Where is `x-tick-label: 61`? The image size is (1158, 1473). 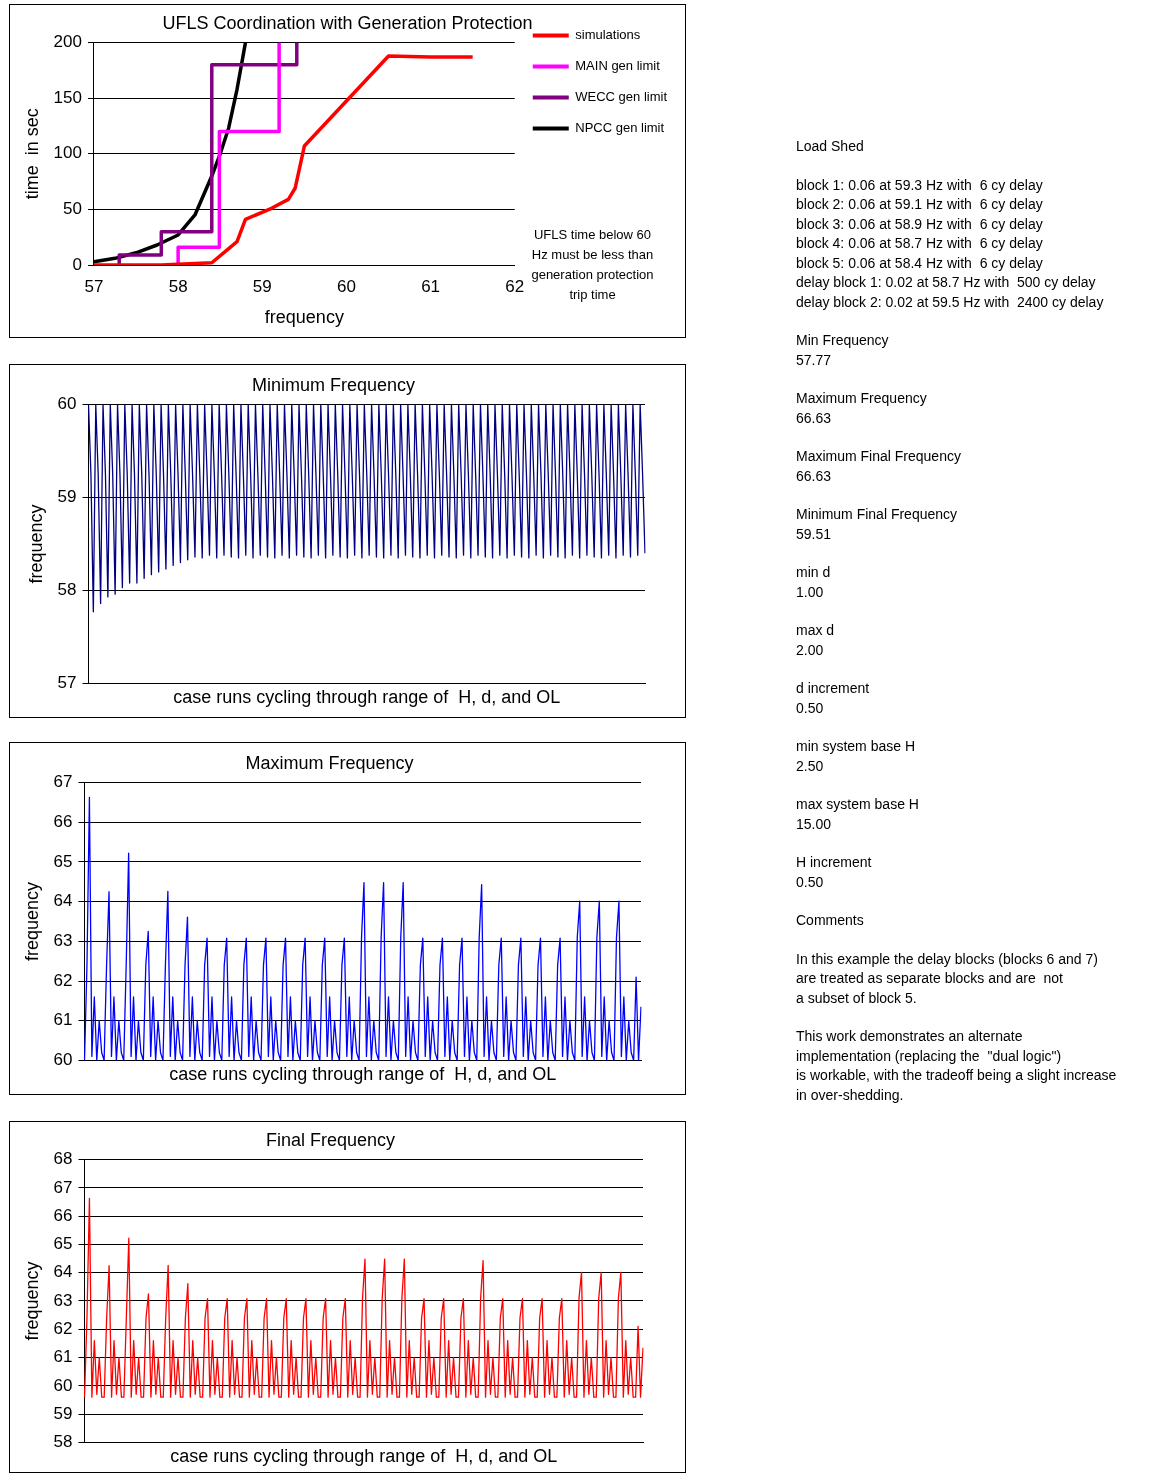
x-tick-label: 61 is located at coordinates (431, 286).